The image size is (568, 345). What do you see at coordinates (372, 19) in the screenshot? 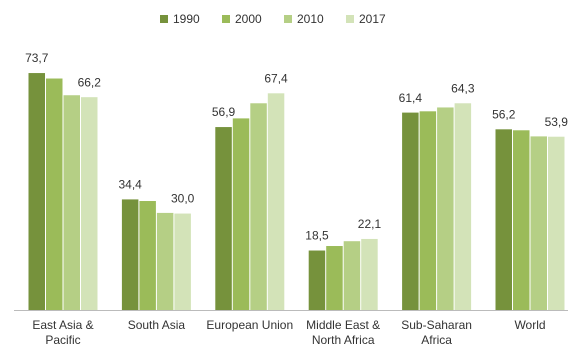
I see `legend-label: 2017` at bounding box center [372, 19].